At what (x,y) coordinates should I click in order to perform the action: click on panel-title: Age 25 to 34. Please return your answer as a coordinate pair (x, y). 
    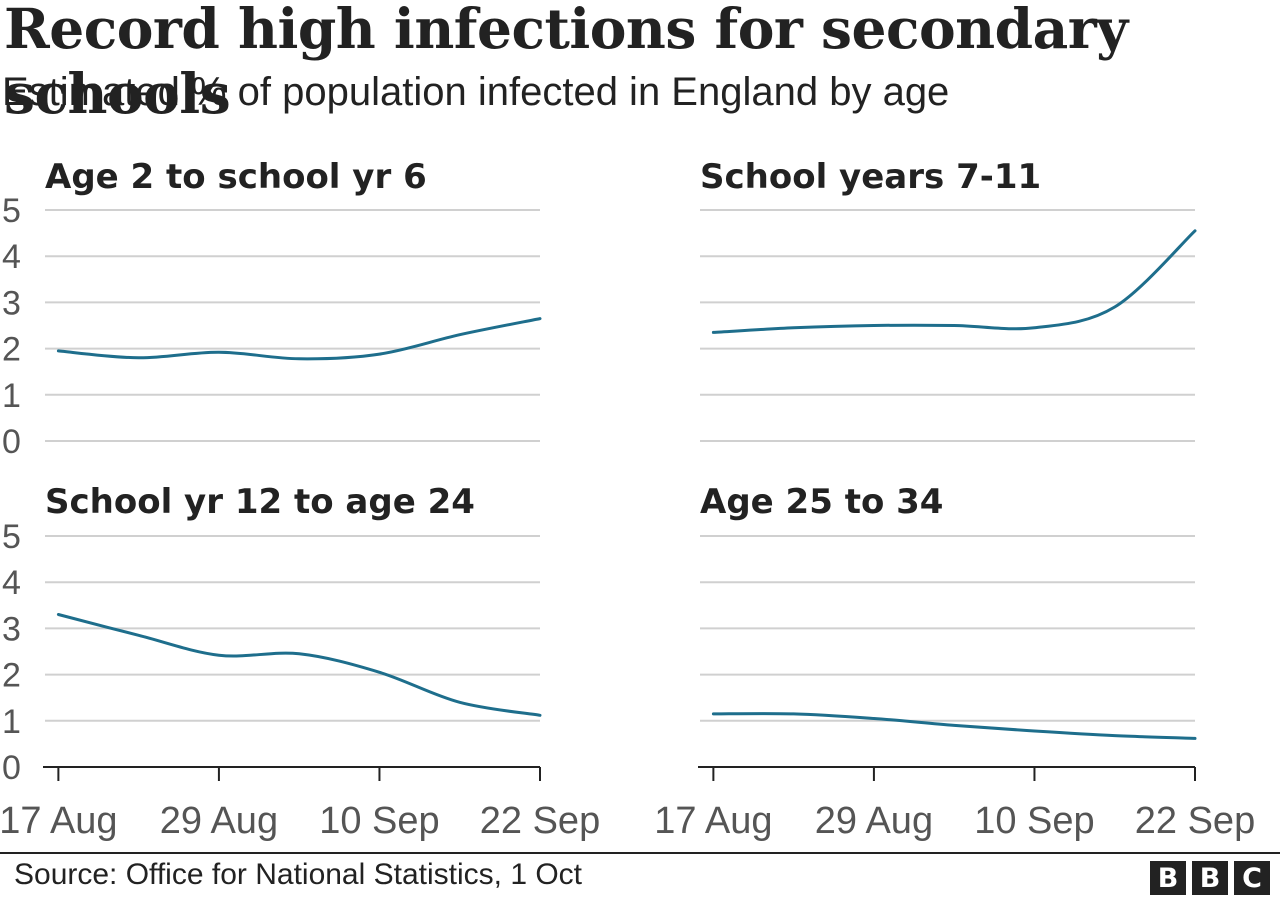
    Looking at the image, I should click on (821, 502).